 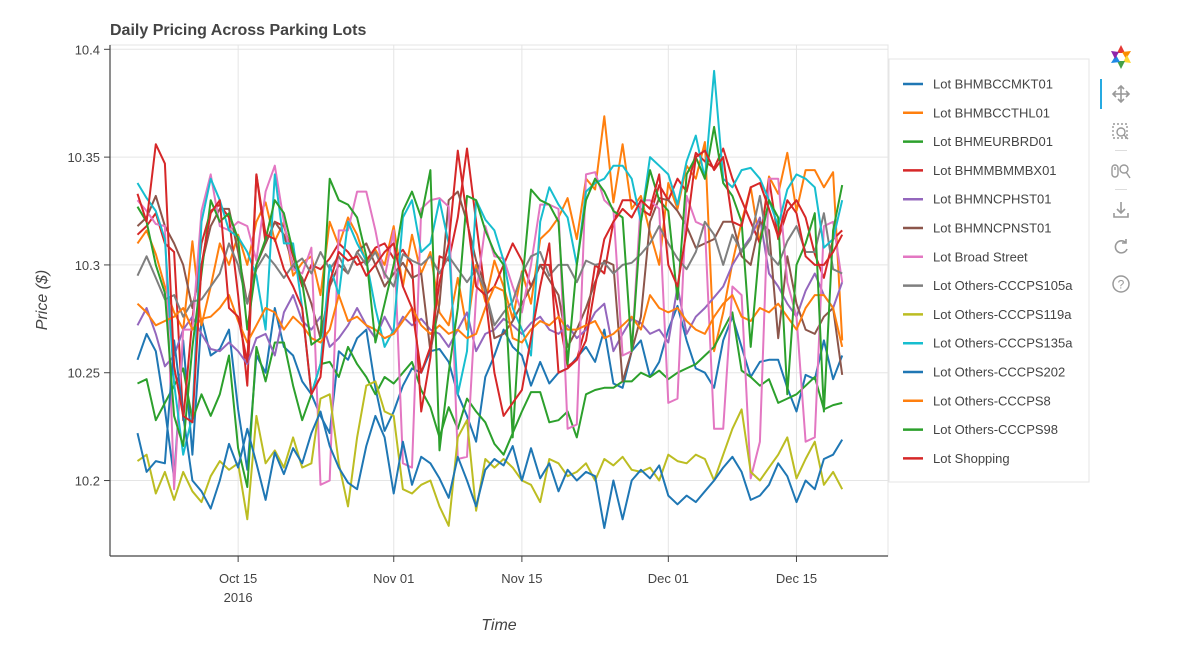 I want to click on pan-tool-button, so click(x=1121, y=94).